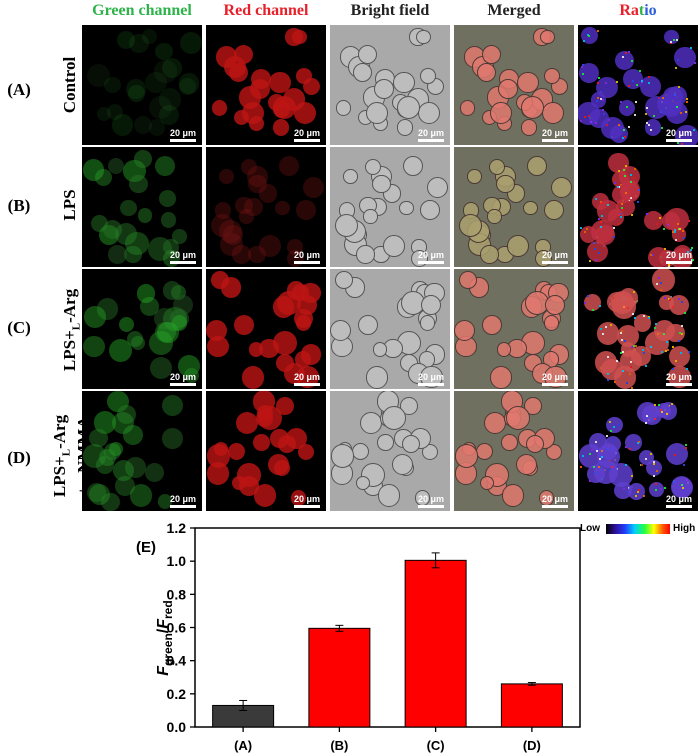 The width and height of the screenshot is (700, 756). What do you see at coordinates (514, 85) in the screenshot?
I see `micrograph-a-merged: 20 μm` at bounding box center [514, 85].